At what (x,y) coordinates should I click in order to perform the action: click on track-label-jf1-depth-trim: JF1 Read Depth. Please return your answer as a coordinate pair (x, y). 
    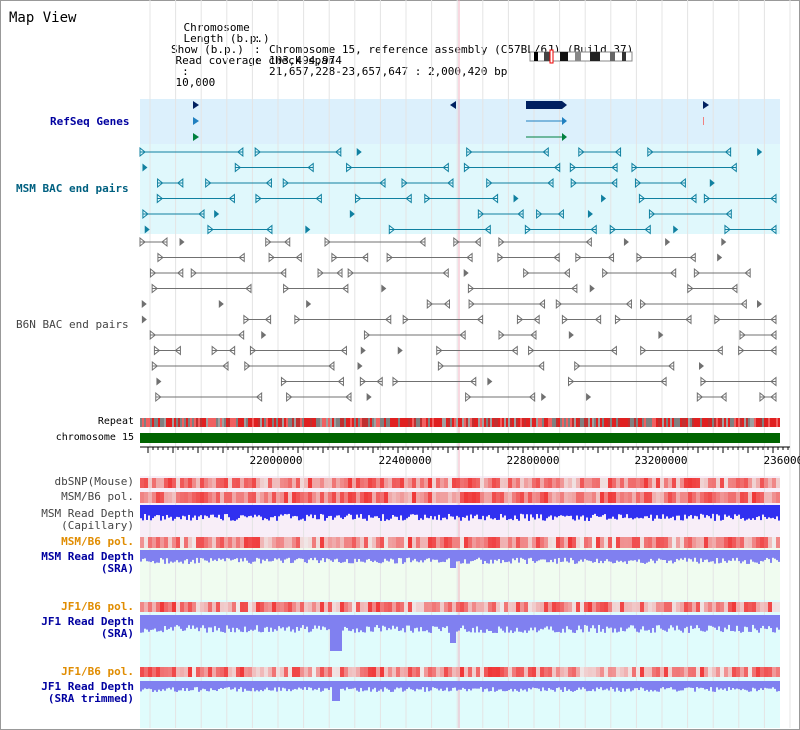
    Looking at the image, I should click on (87, 686).